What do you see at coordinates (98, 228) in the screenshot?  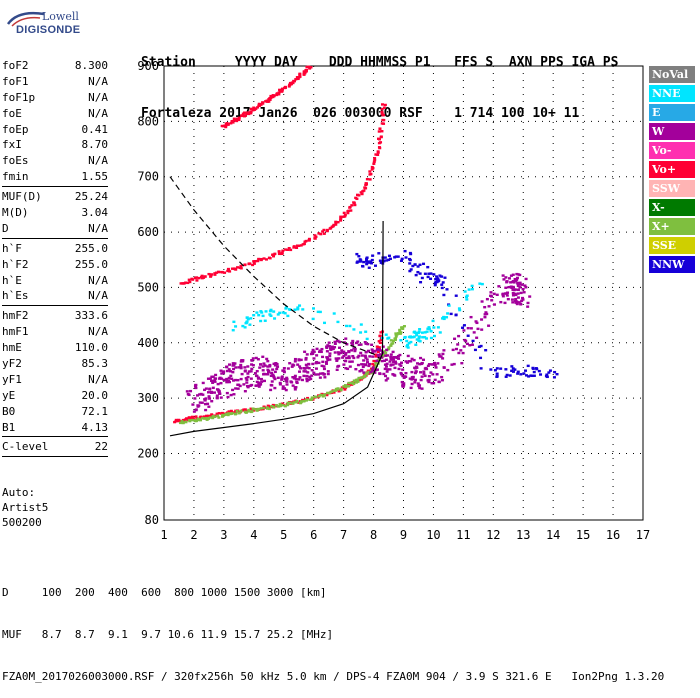 I see `param-value: N/A` at bounding box center [98, 228].